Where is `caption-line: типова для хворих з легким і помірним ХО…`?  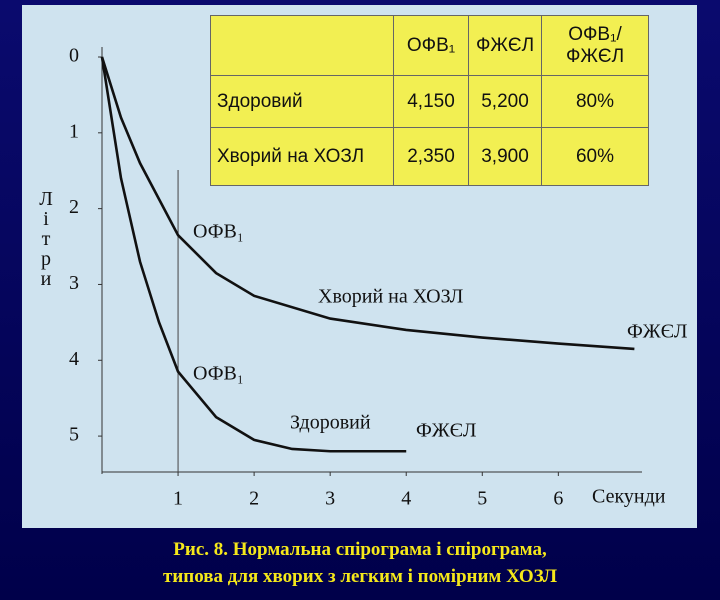
caption-line: типова для хворих з легким і помірним ХО… is located at coordinates (360, 576).